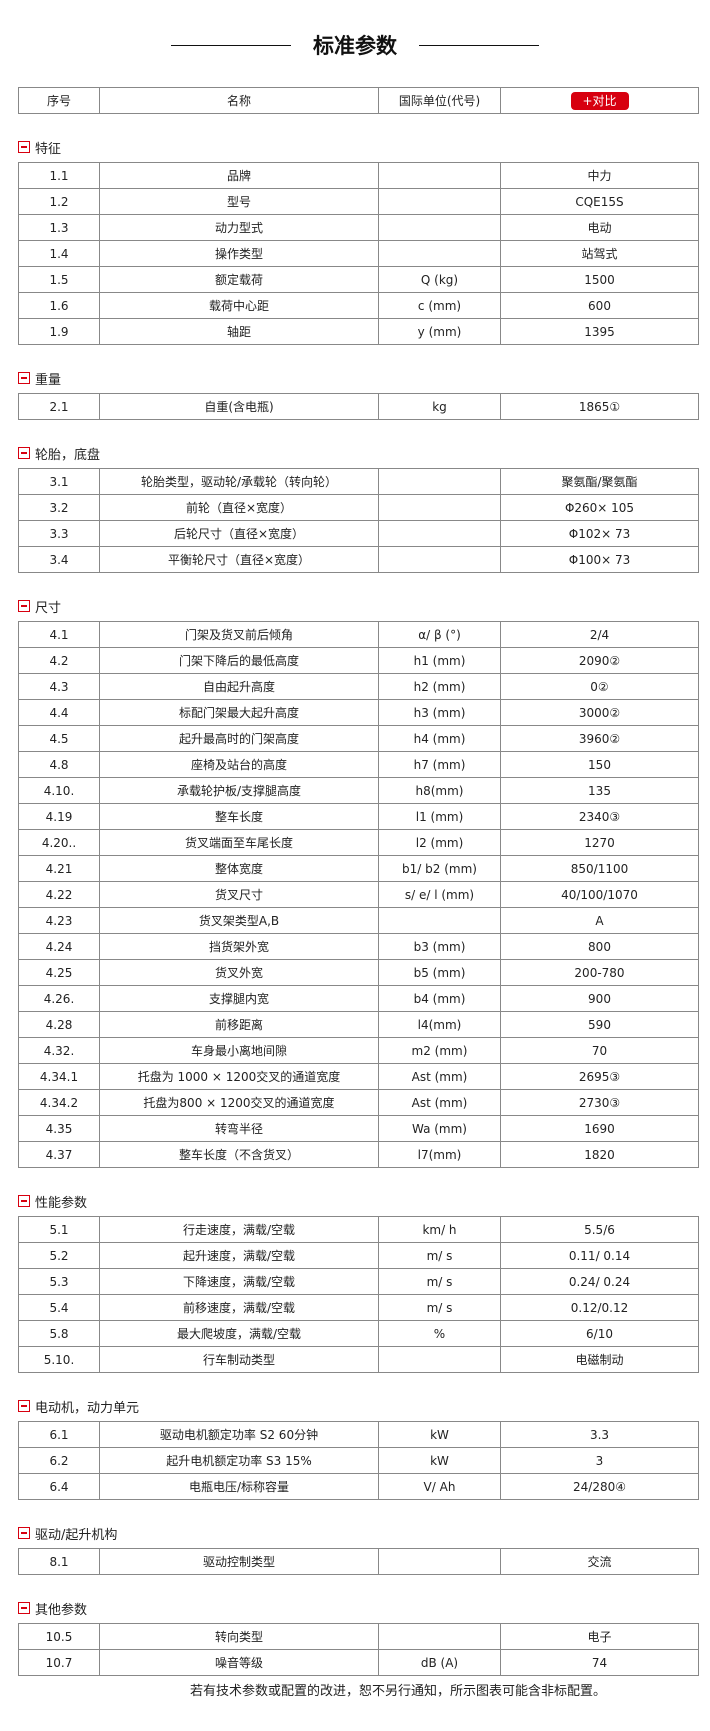 This screenshot has height=1731, width=710. What do you see at coordinates (59, 660) in the screenshot?
I see `spec-index: 4.2` at bounding box center [59, 660].